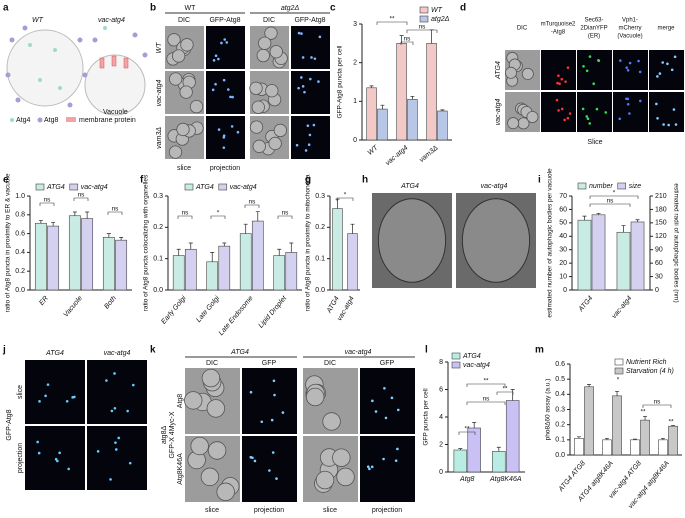 The image size is (685, 518). Describe the element at coordinates (94, 187) in the screenshot. I see `legend-label: vac-atg4` at that location.